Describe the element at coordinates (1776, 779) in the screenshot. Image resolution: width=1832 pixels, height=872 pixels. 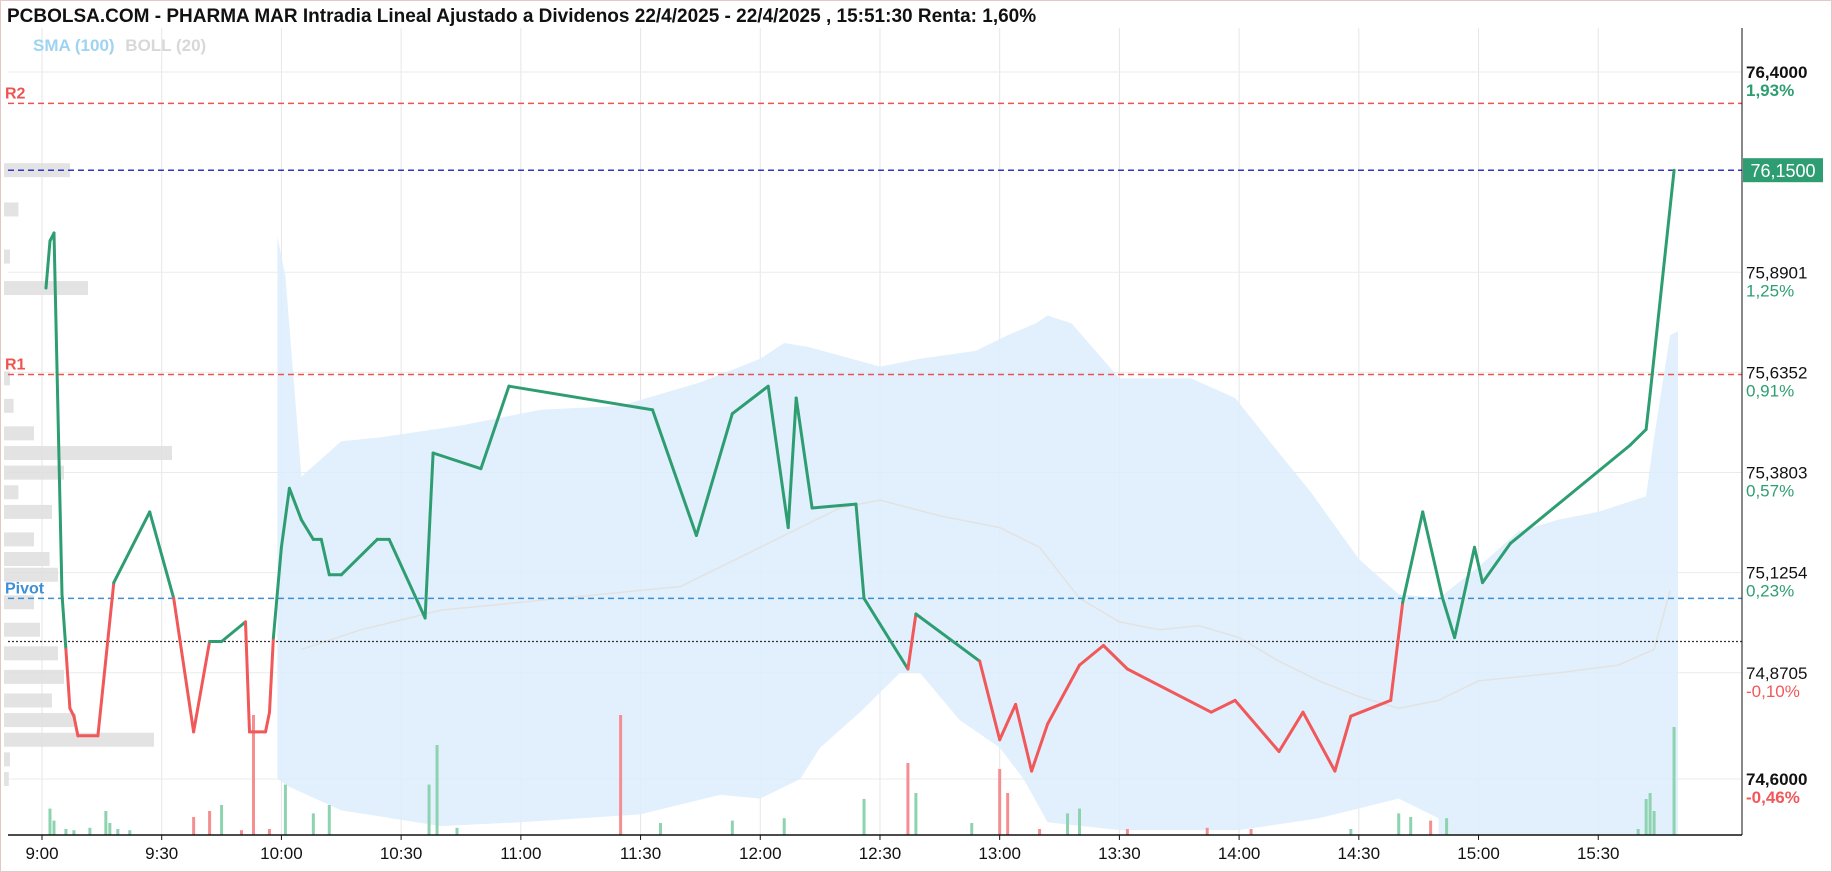
I see `y-tick-label: 74,6000` at that location.